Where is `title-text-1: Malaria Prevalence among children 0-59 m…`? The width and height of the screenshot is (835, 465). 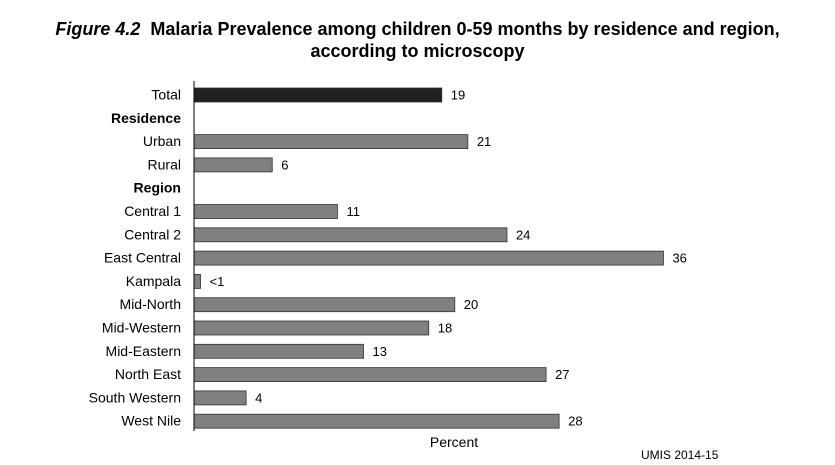 title-text-1: Malaria Prevalence among children 0-59 m… is located at coordinates (465, 29).